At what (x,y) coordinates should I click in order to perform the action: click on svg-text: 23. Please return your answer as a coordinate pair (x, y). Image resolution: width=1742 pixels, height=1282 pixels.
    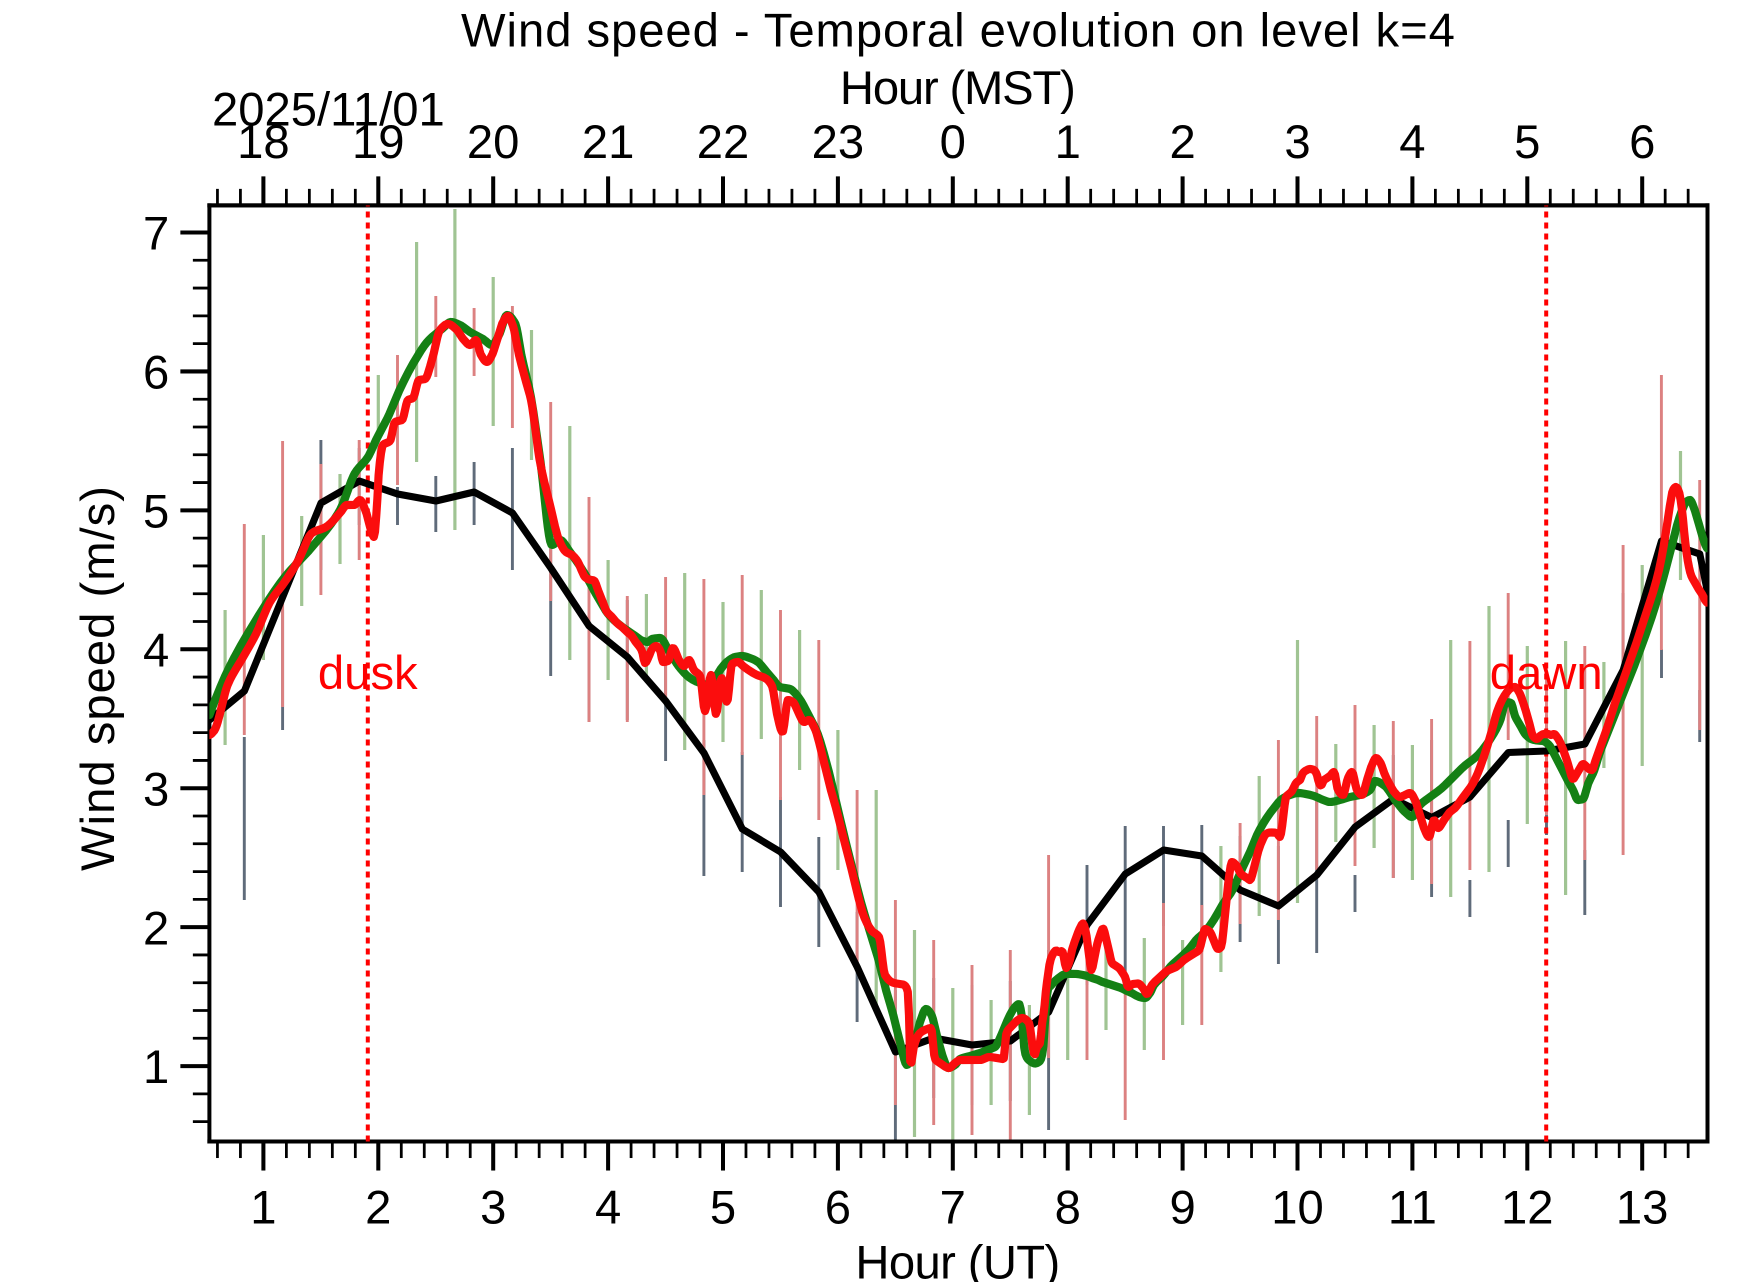
    Looking at the image, I should click on (838, 142).